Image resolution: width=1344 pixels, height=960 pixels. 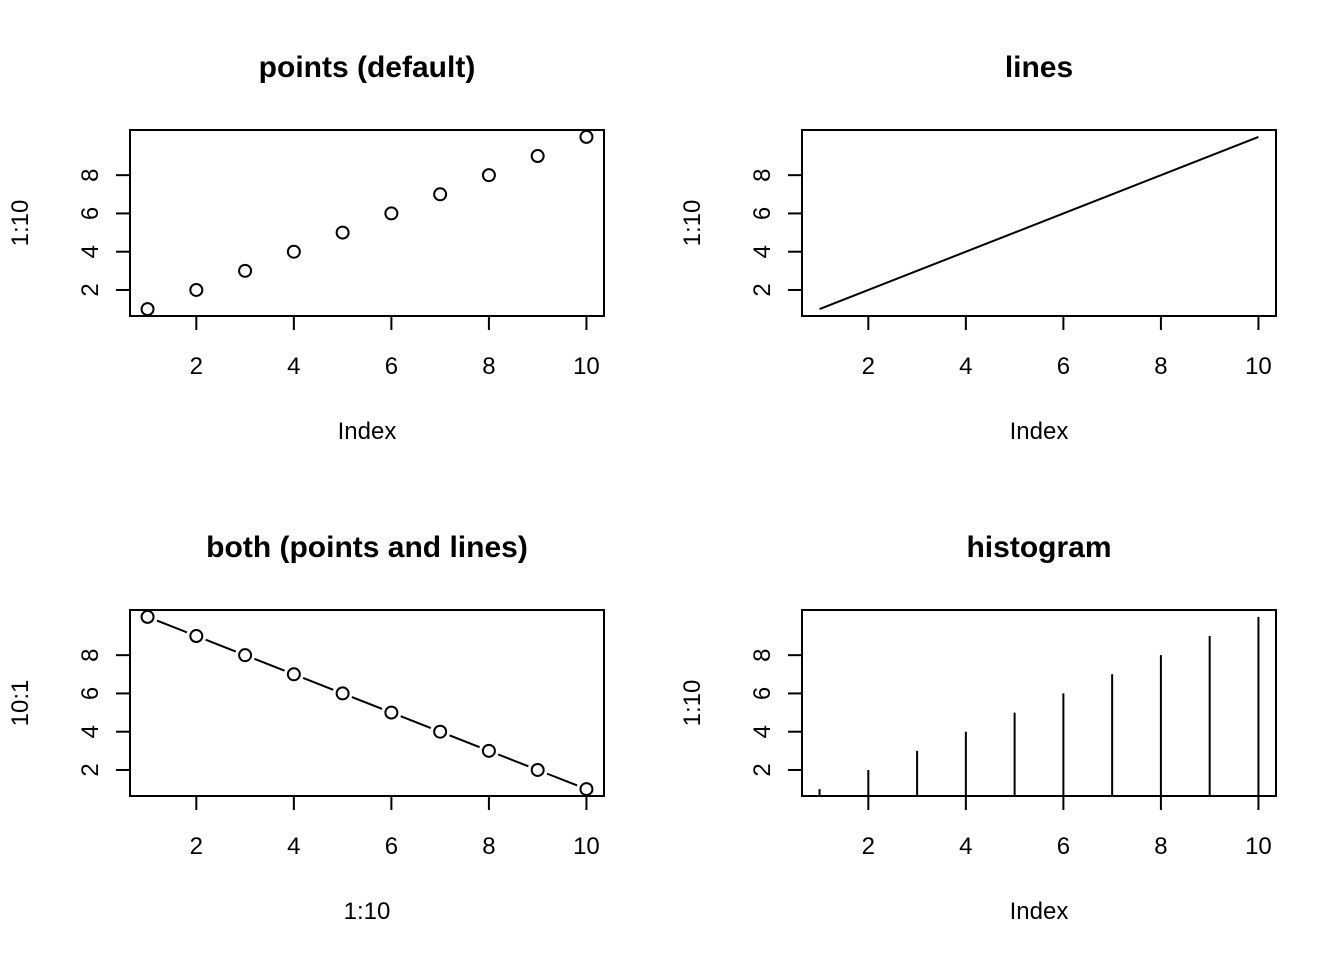 I want to click on series-line, so click(x=1039, y=223).